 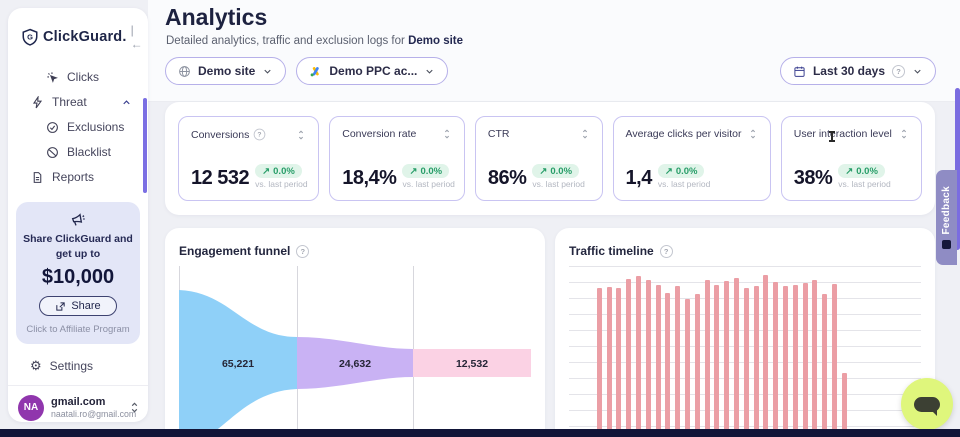 What do you see at coordinates (507, 178) in the screenshot?
I see `metric-value: 86%` at bounding box center [507, 178].